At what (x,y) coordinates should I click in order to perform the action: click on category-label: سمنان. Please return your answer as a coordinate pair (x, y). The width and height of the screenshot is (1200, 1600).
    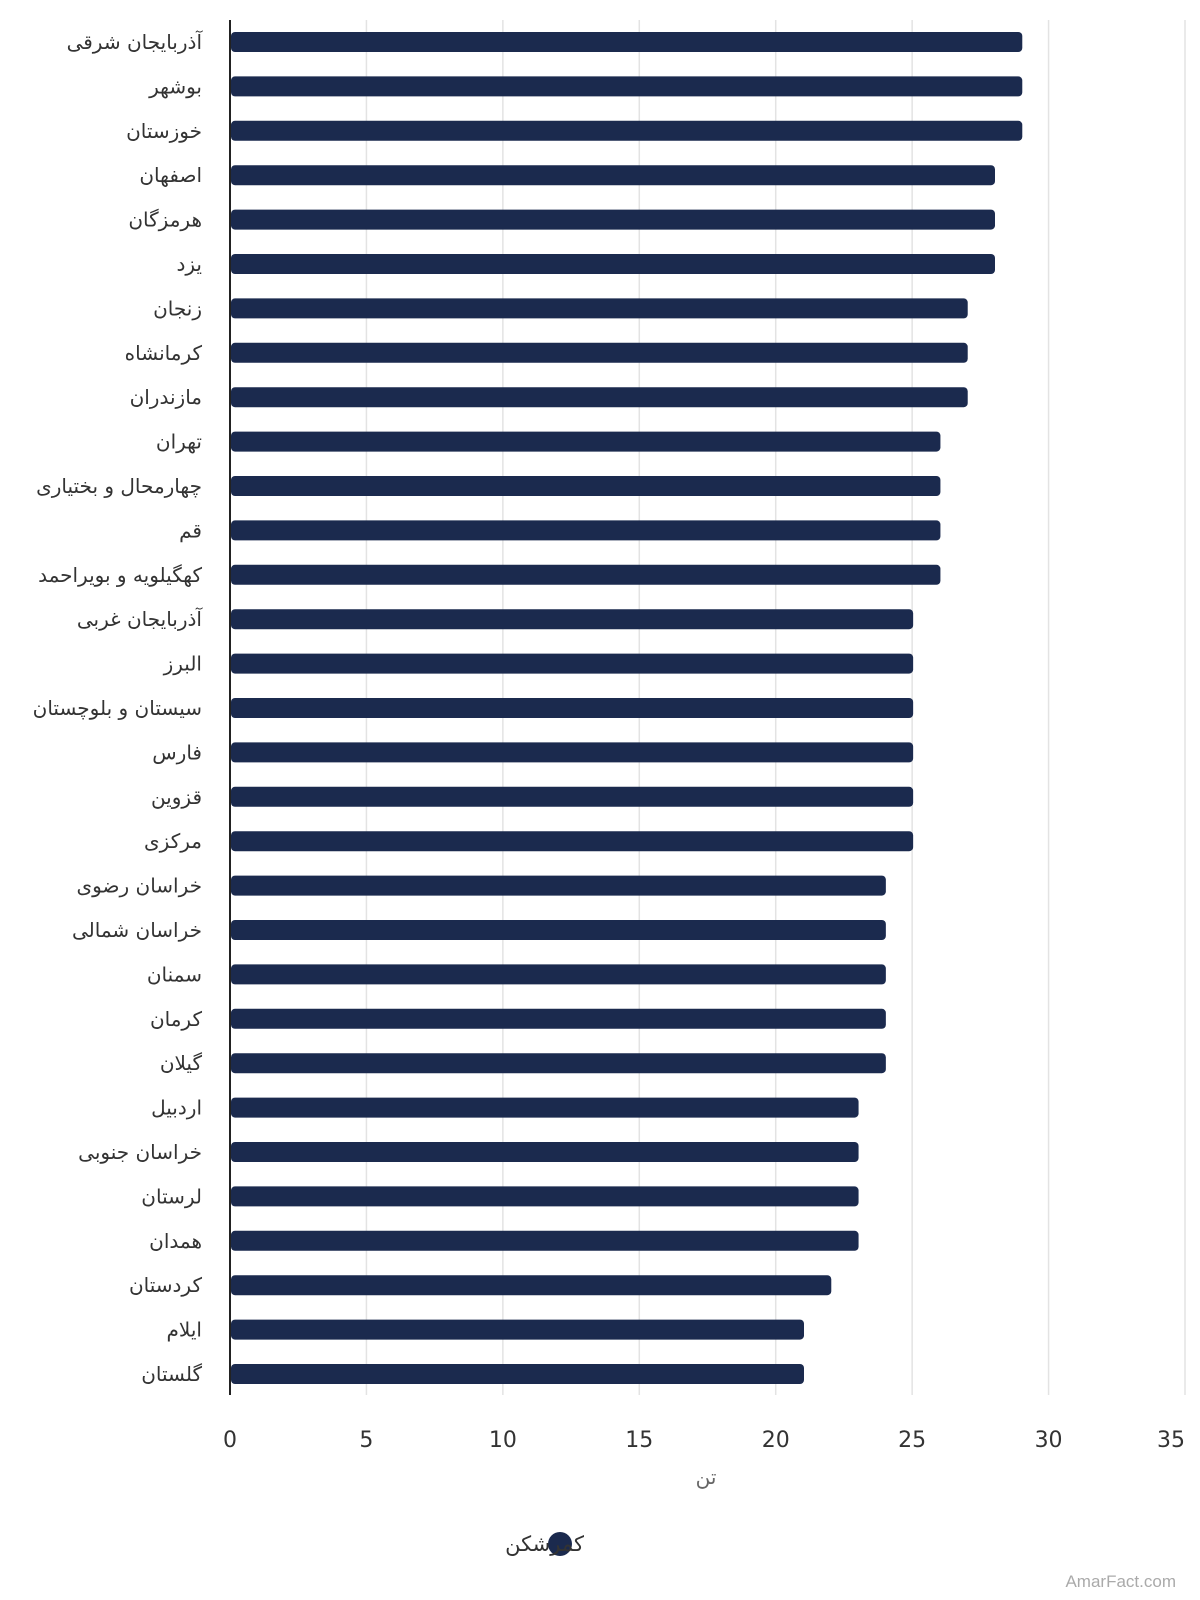
    Looking at the image, I should click on (174, 974).